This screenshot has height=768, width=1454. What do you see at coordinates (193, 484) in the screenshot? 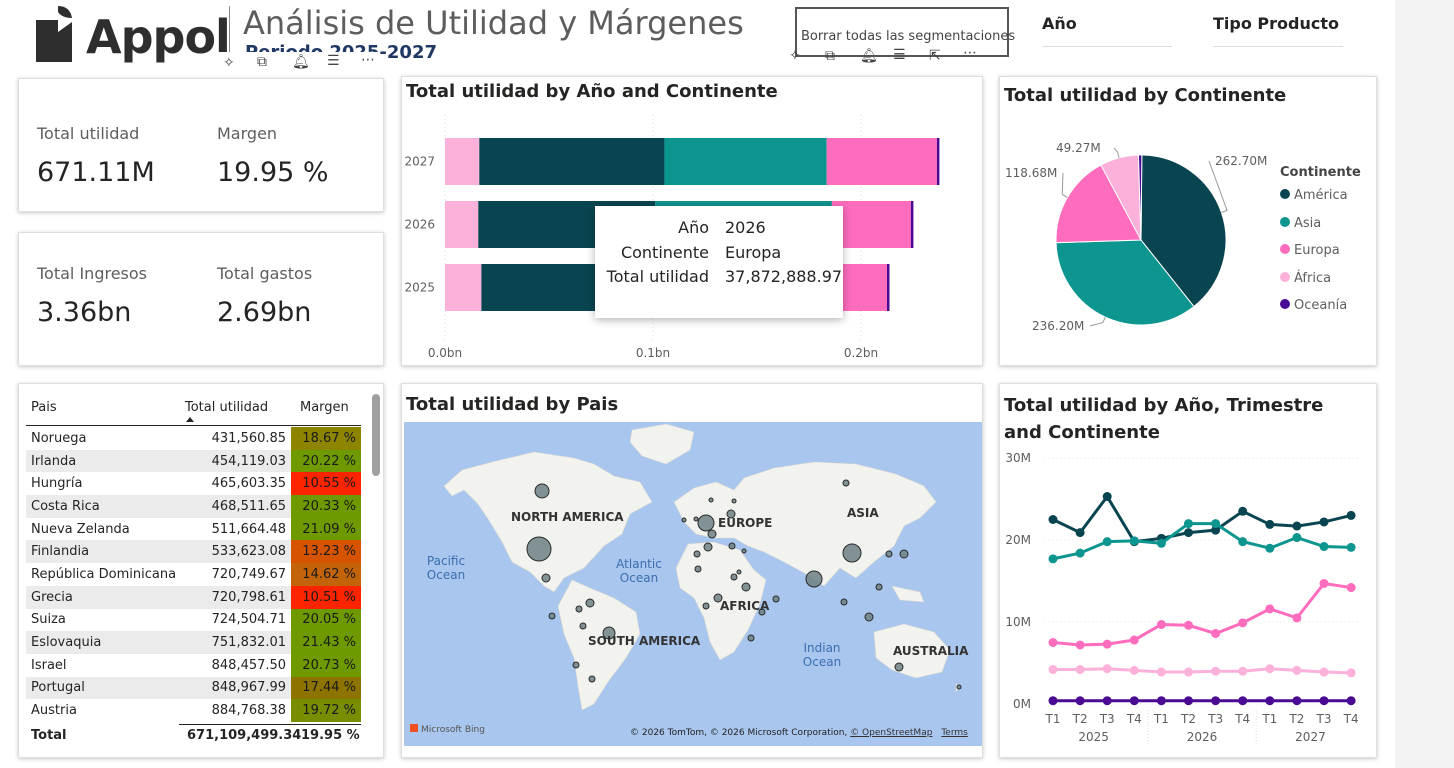
I see `table-row: Hungría 465,603.35 10.55 %` at bounding box center [193, 484].